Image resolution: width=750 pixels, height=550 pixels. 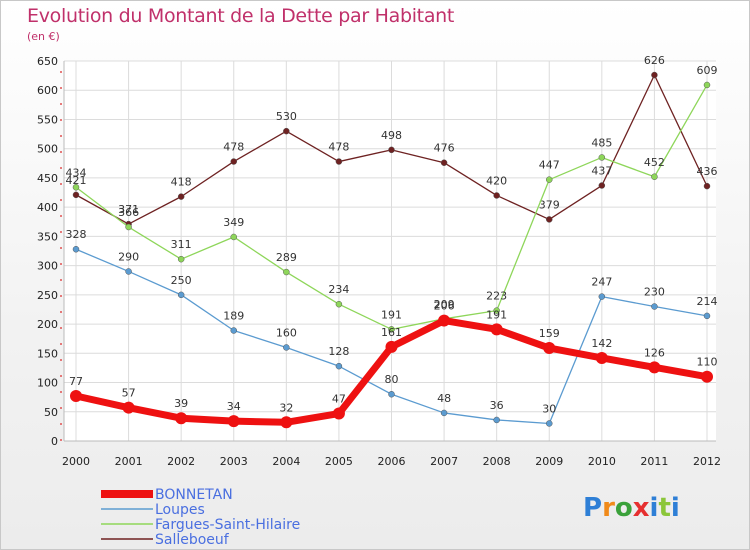 I want to click on data-label-loupes: 80, so click(x=392, y=379).